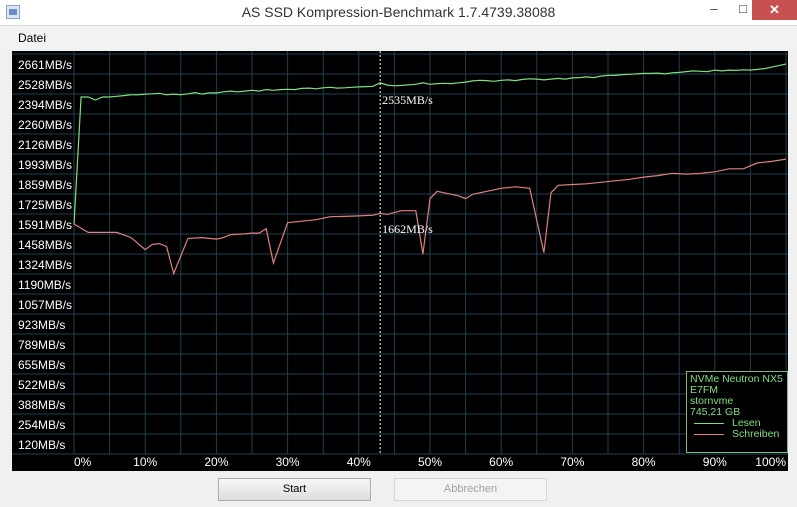  What do you see at coordinates (359, 462) in the screenshot?
I see `x-tick-label: 40%` at bounding box center [359, 462].